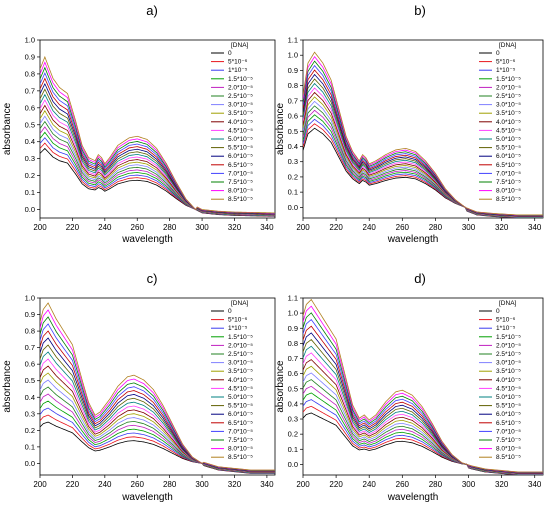  I want to click on plot-frame, so click(157, 386).